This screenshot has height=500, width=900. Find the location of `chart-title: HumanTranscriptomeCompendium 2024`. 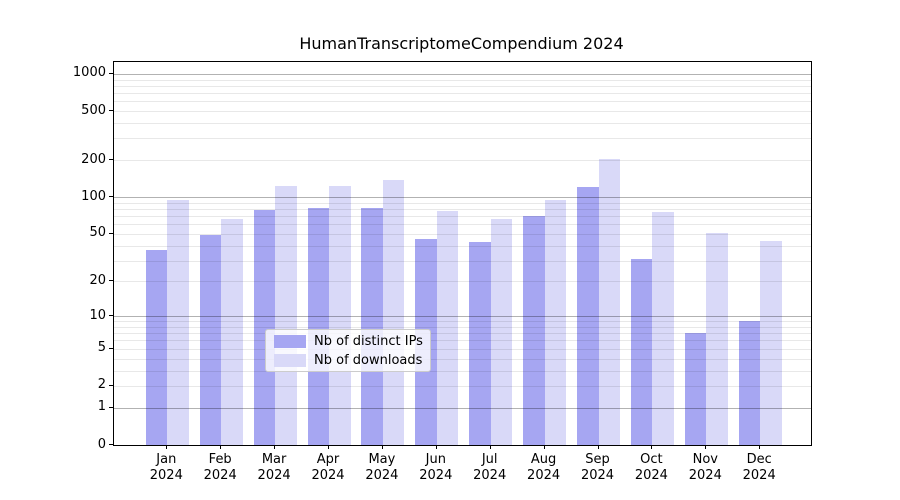

chart-title: HumanTranscriptomeCompendium 2024 is located at coordinates (461, 43).